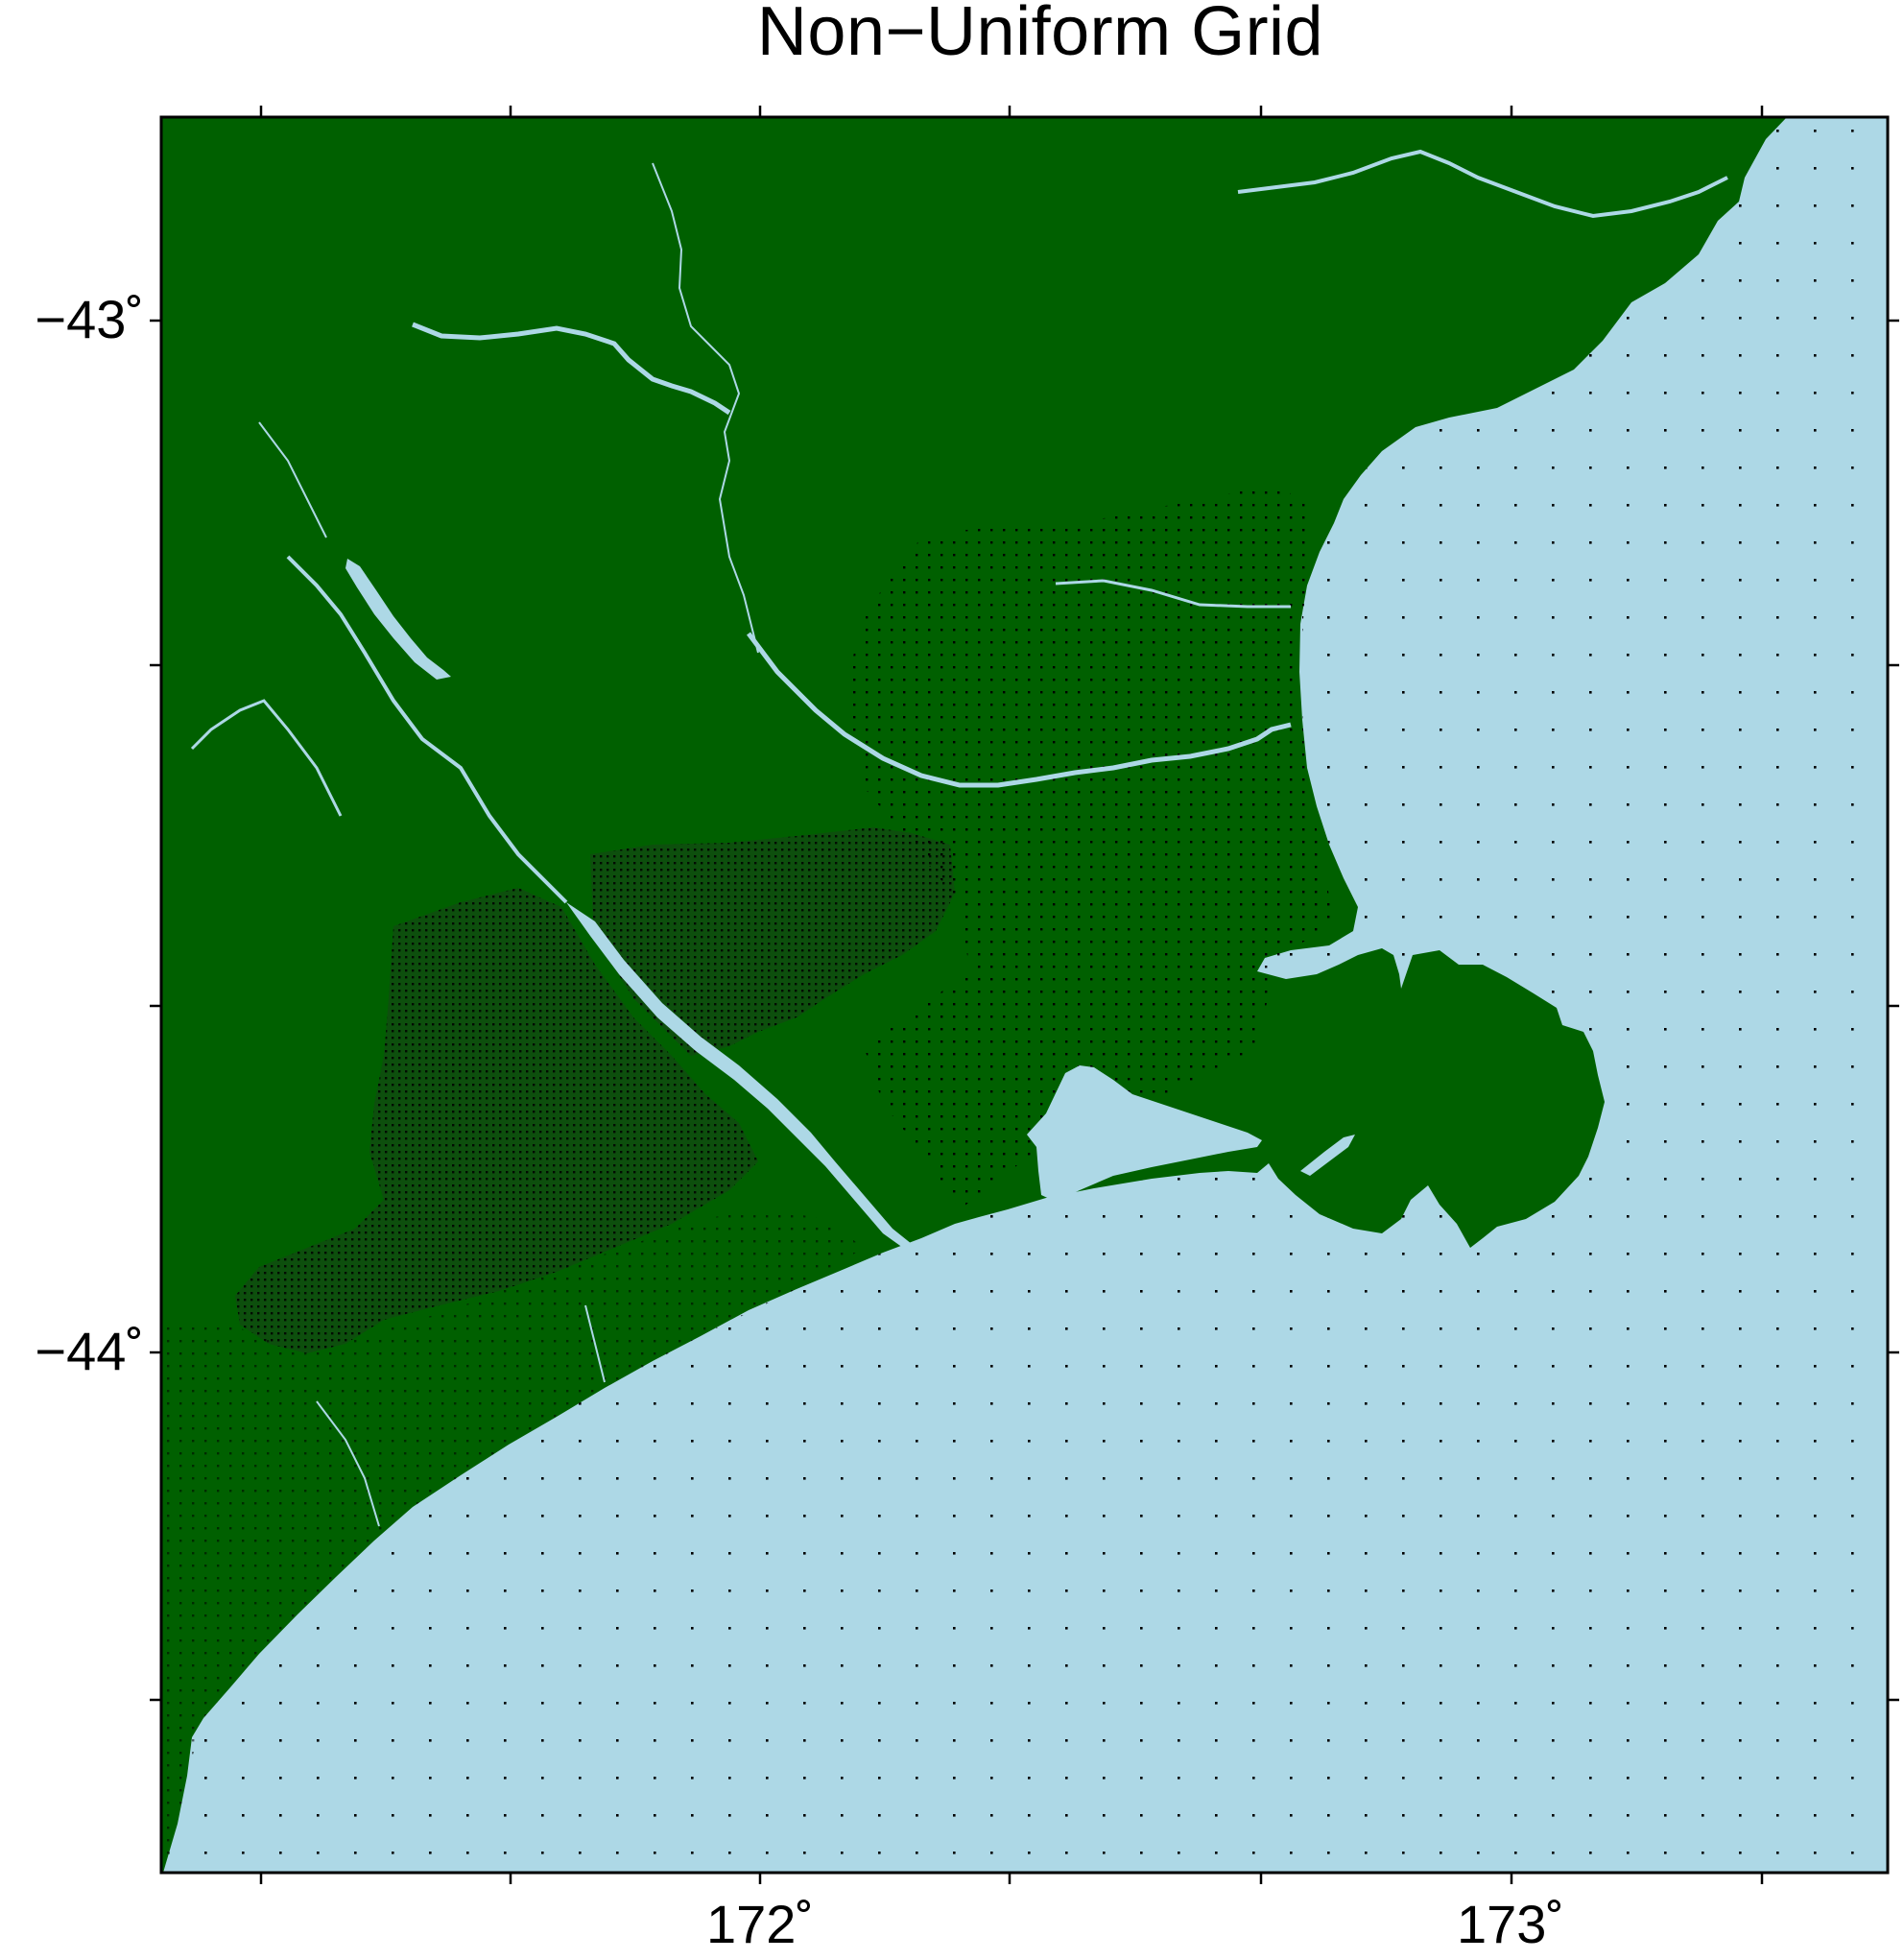 The height and width of the screenshot is (1960, 1904). What do you see at coordinates (89, 1351) in the screenshot?
I see `lat-label-44: −44˚` at bounding box center [89, 1351].